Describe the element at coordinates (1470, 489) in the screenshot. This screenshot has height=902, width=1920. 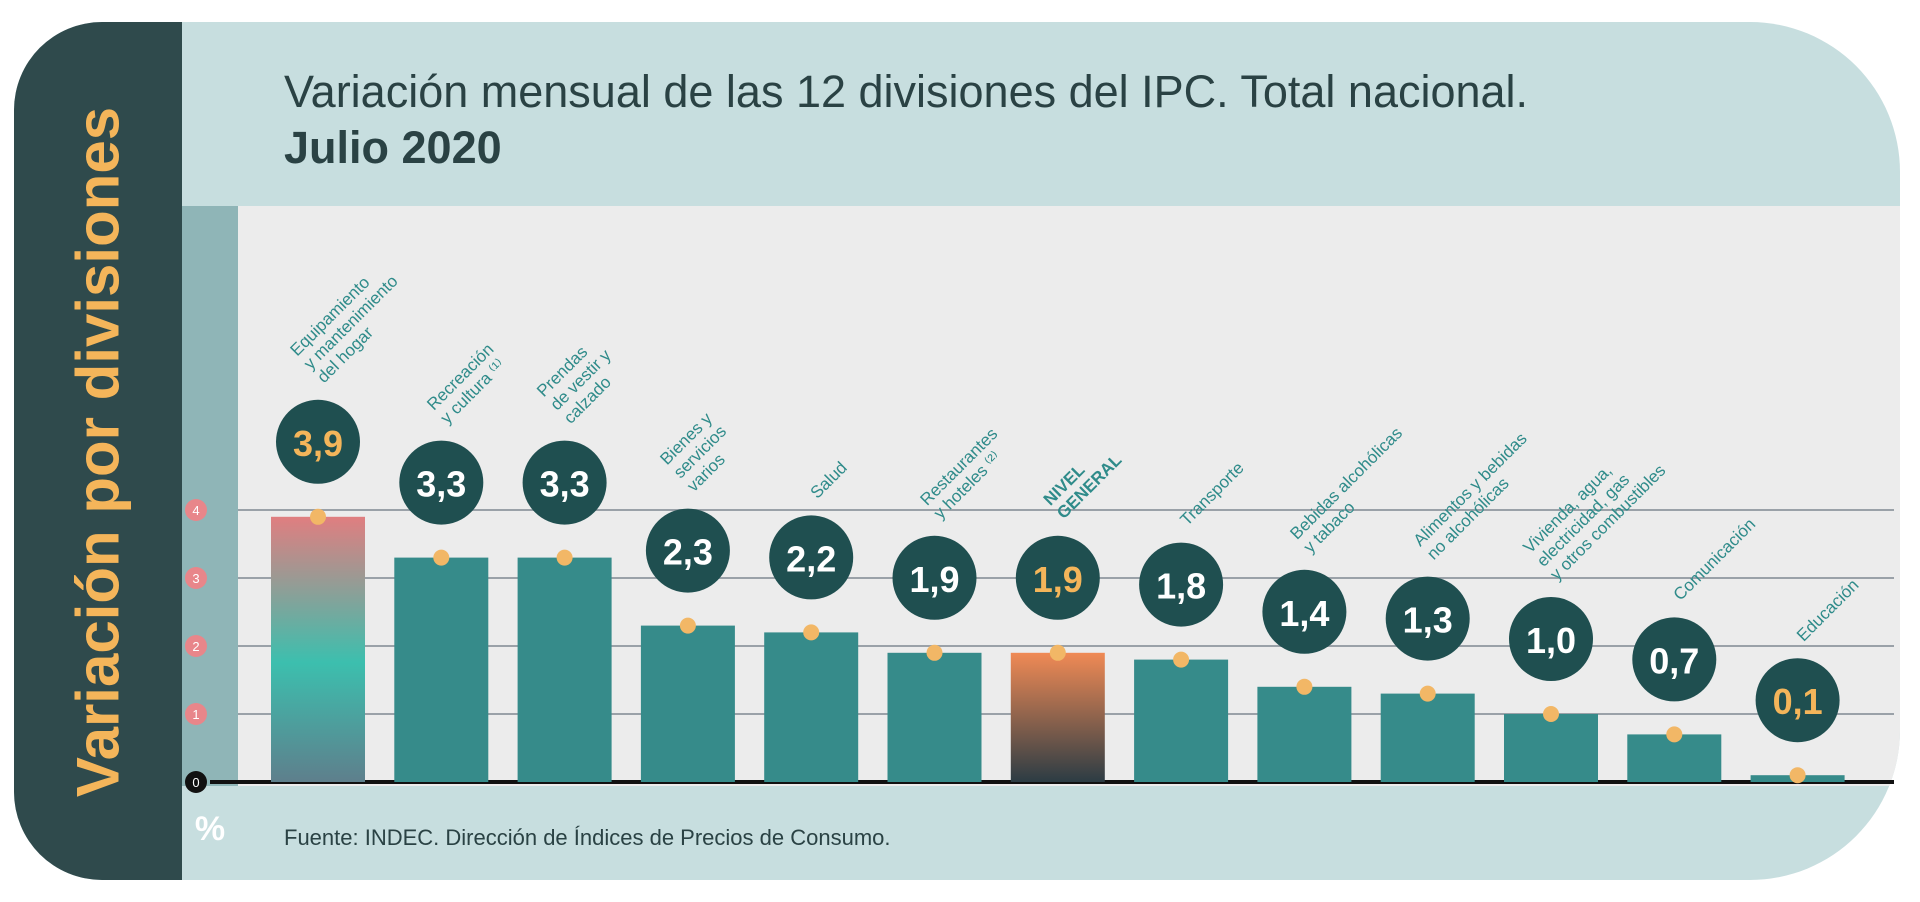
I see `category-label-line: Alimentos y bebidas` at that location.